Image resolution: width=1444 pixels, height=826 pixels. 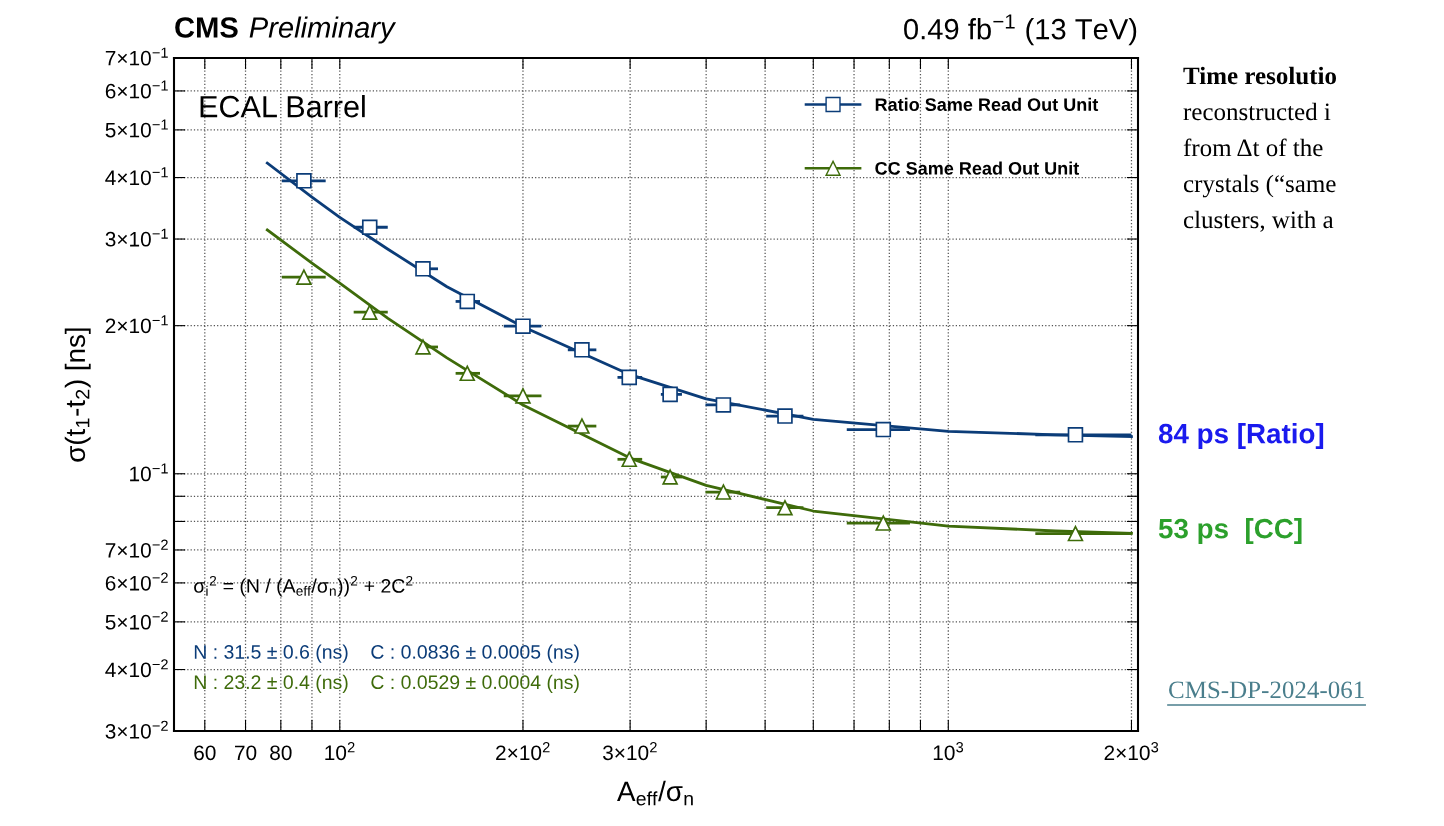 What do you see at coordinates (136, 89) in the screenshot?
I see `y-tick-label: 6×10$^{−1}$` at bounding box center [136, 89].